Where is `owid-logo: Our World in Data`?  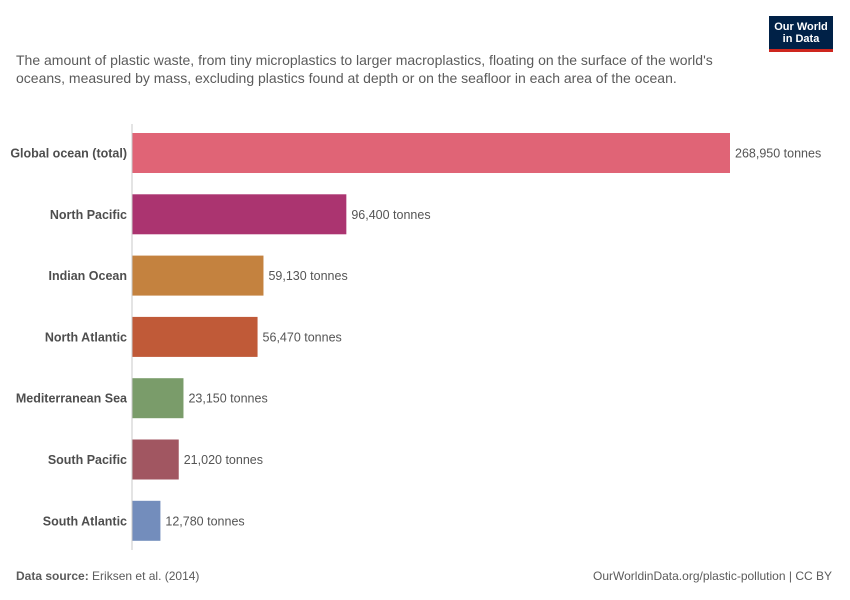 owid-logo: Our World in Data is located at coordinates (801, 34).